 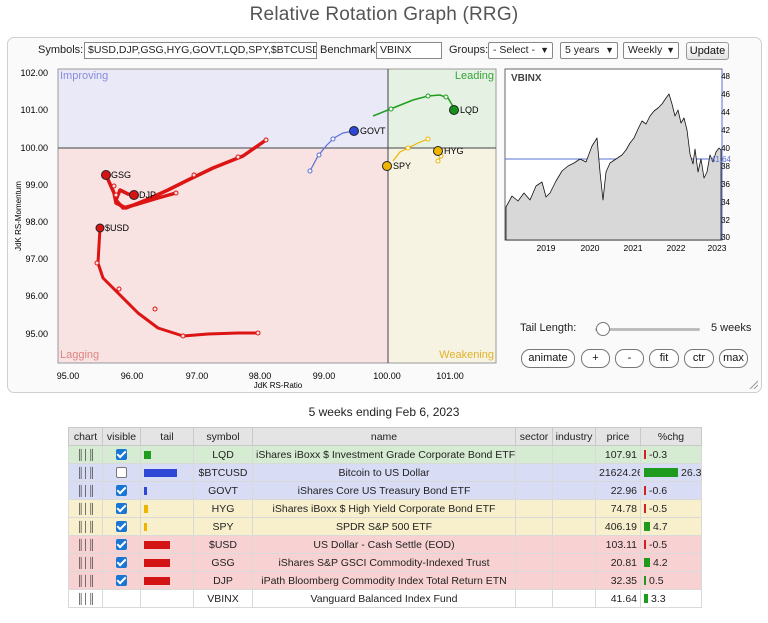 I want to click on cell-visible, so click(x=121, y=490).